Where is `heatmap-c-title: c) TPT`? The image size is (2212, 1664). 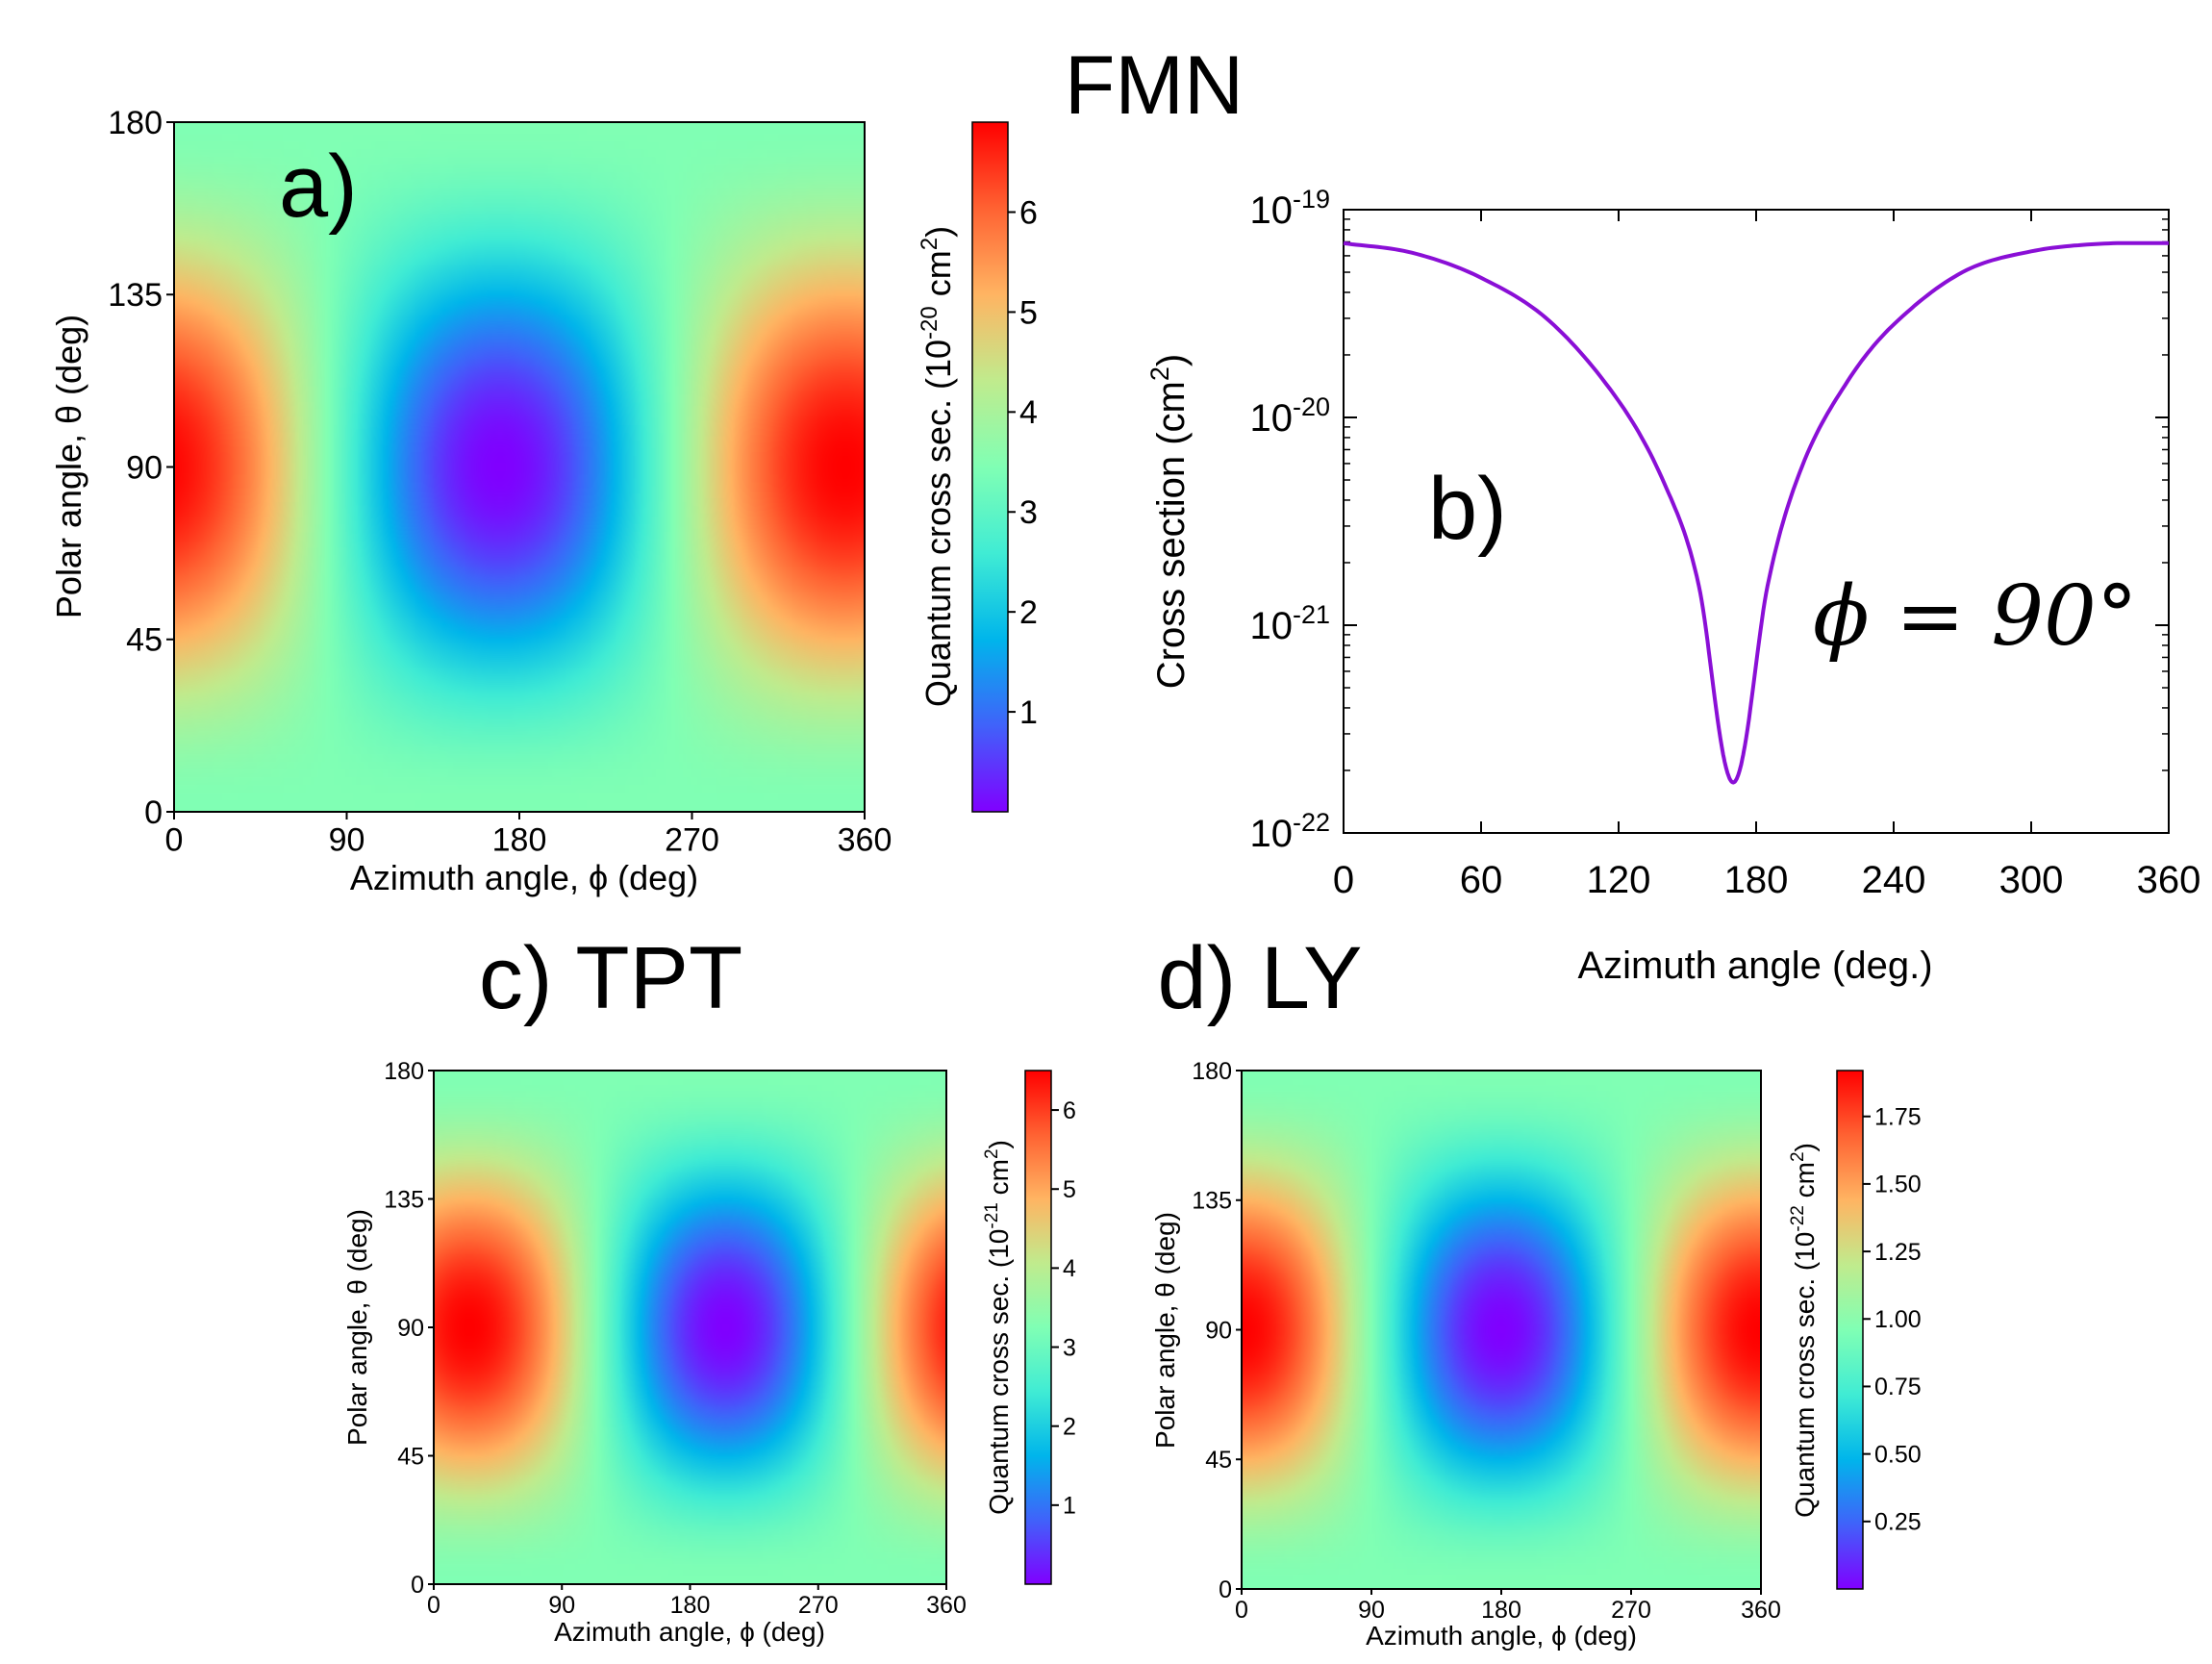 heatmap-c-title: c) TPT is located at coordinates (611, 978).